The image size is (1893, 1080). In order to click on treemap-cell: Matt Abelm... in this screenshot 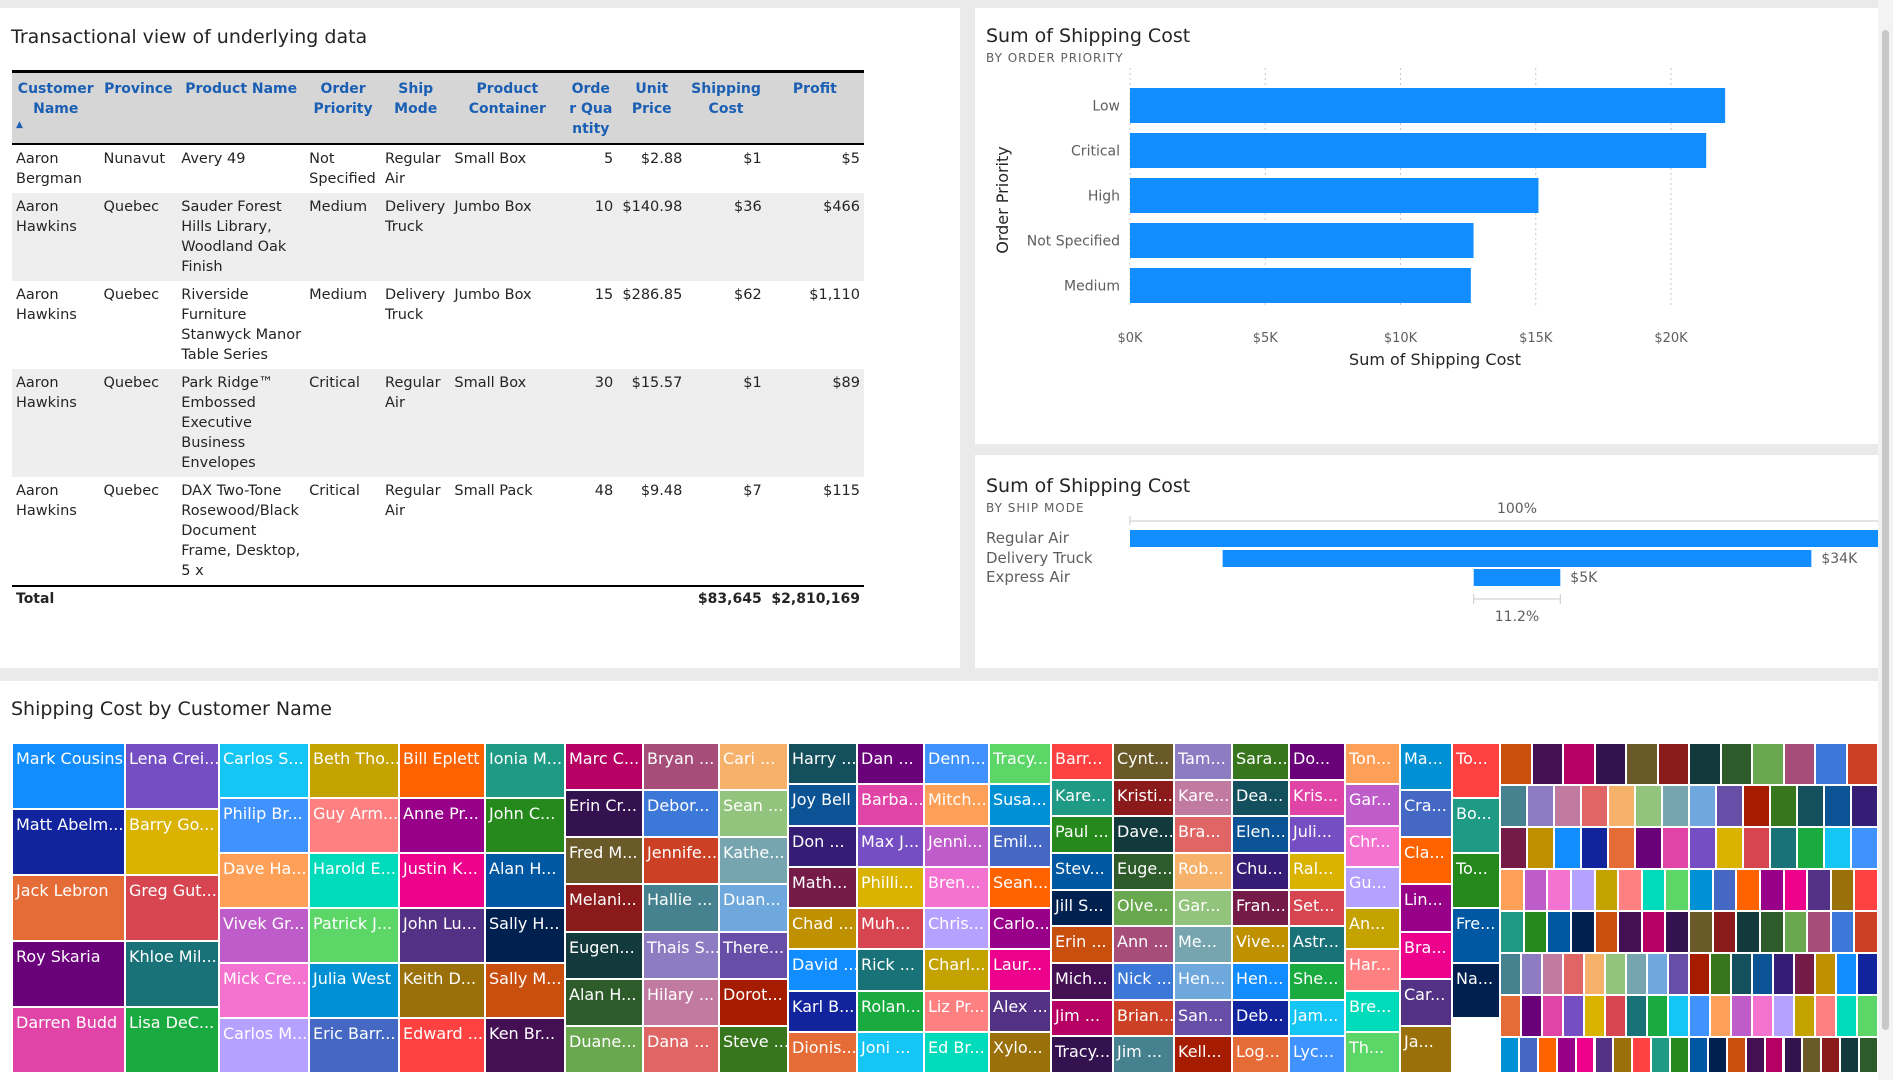, I will do `click(68, 842)`.